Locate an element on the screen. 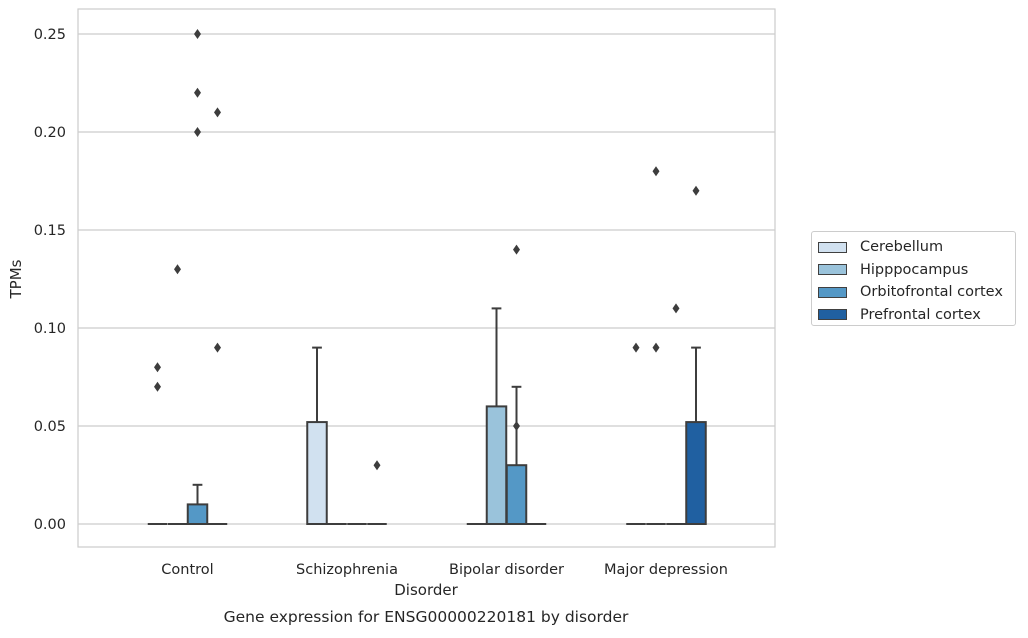  legend-item-prefrontal-cortex: Prefrontal cortex is located at coordinates (913, 315).